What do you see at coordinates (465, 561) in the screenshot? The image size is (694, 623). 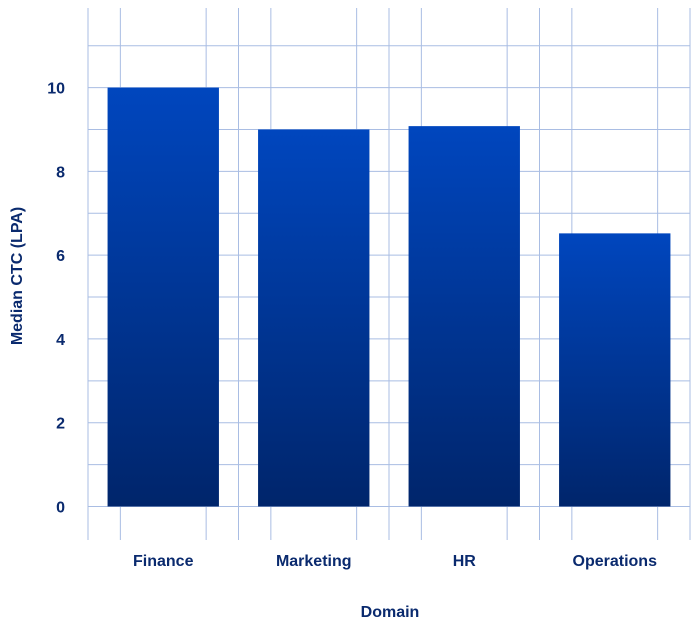 I see `x-tick-label: HR` at bounding box center [465, 561].